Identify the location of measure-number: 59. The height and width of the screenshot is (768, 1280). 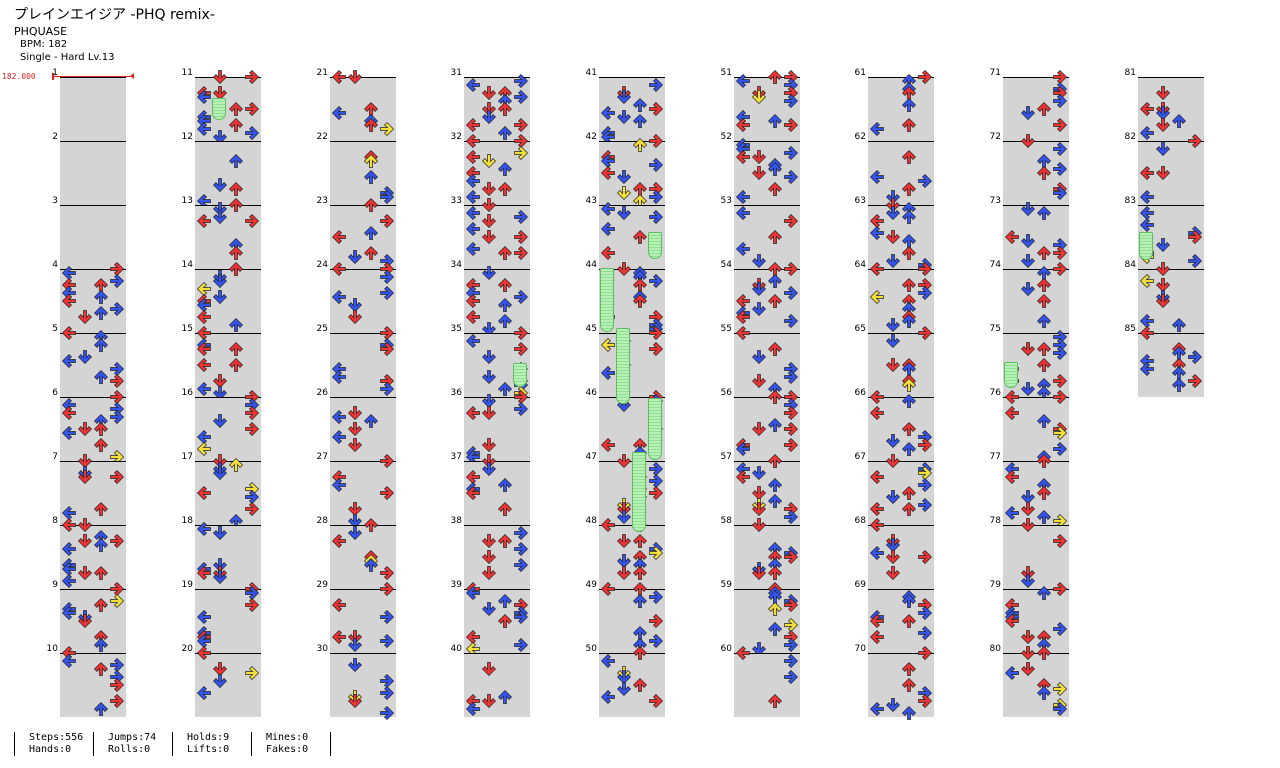
(726, 585).